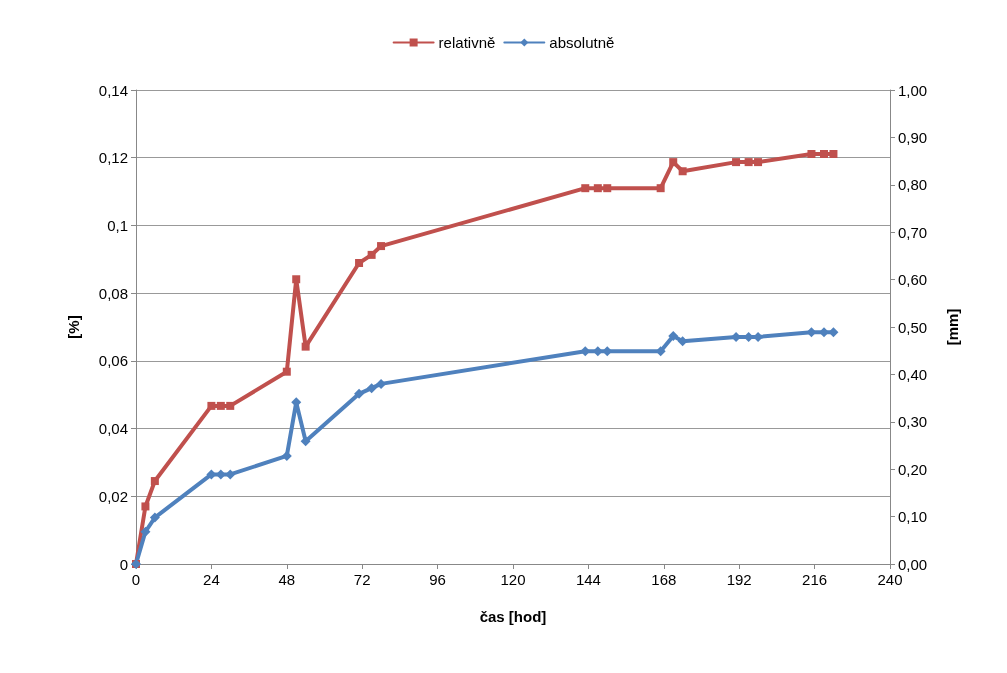 This screenshot has height=673, width=1007. What do you see at coordinates (287, 579) in the screenshot?
I see `x-tick-label: 48` at bounding box center [287, 579].